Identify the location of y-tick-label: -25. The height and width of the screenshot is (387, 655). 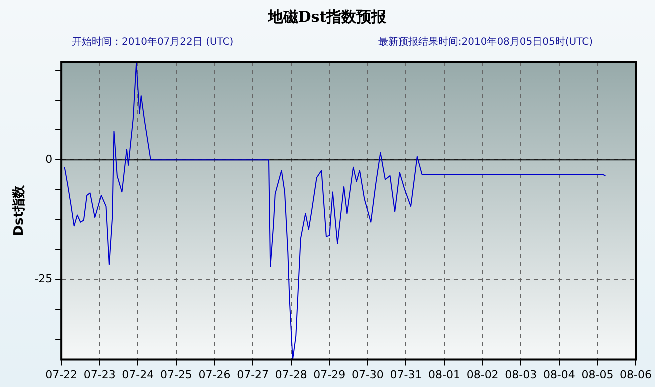
(43, 279).